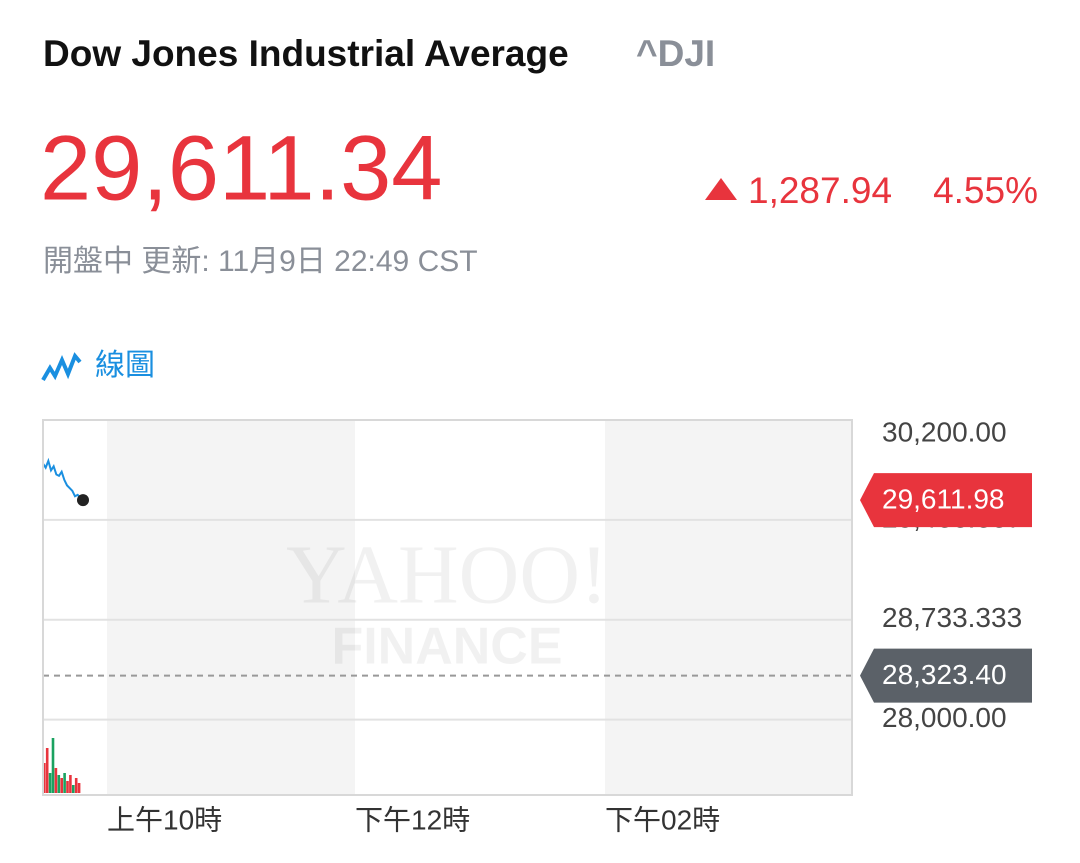 The image size is (1080, 863). What do you see at coordinates (985, 190) in the screenshot?
I see `change-percent: 4.55%` at bounding box center [985, 190].